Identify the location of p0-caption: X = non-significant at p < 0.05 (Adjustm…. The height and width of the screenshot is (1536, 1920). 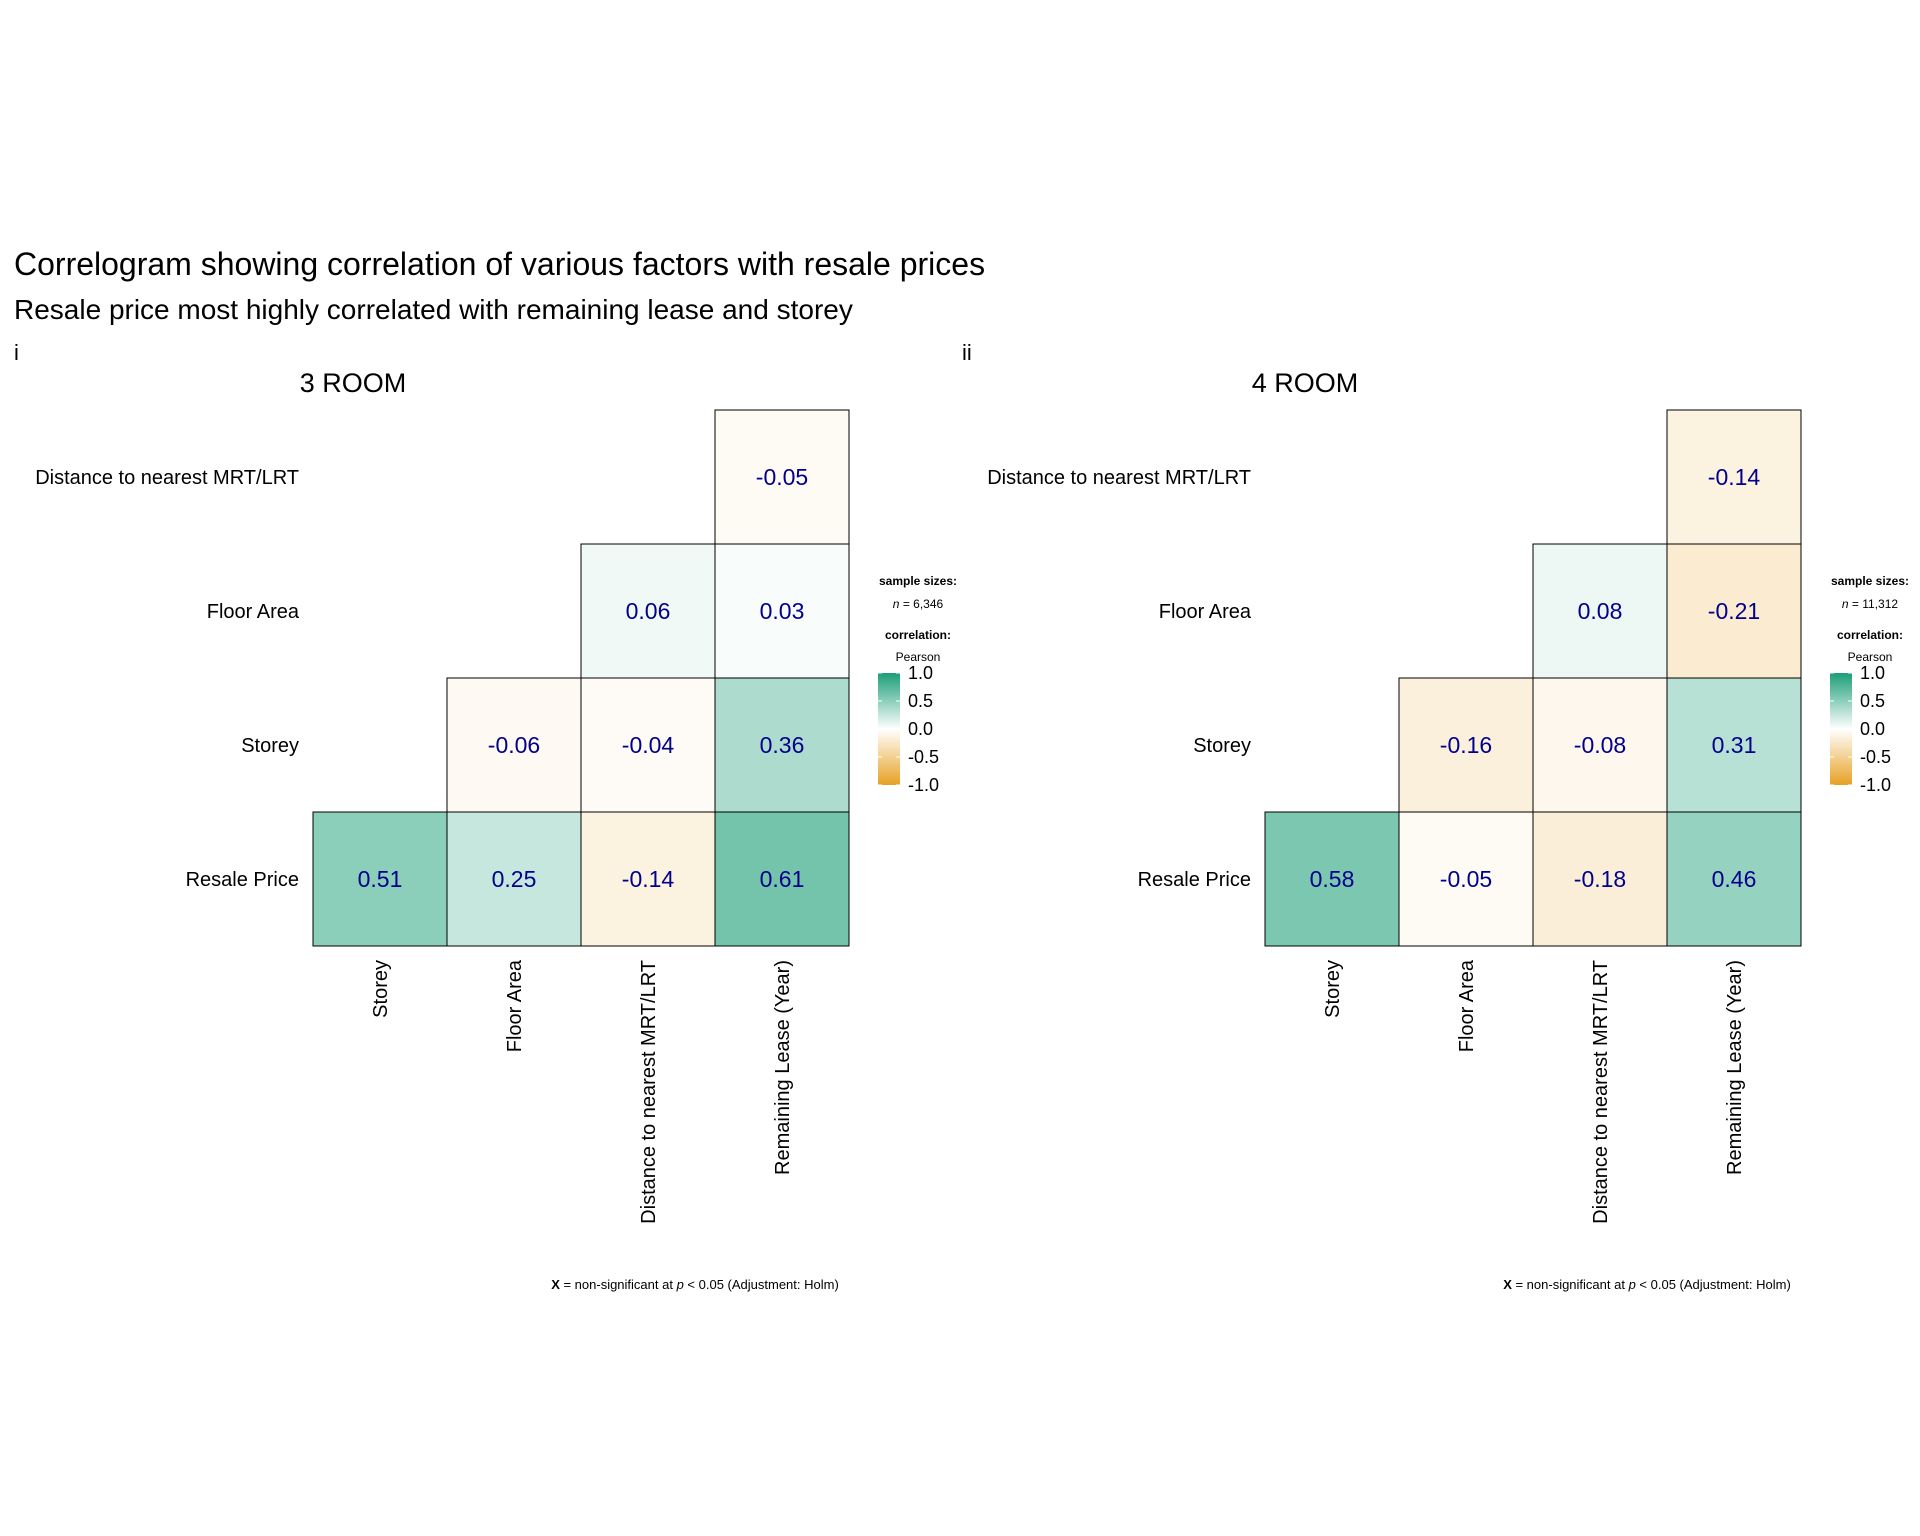
(695, 1284).